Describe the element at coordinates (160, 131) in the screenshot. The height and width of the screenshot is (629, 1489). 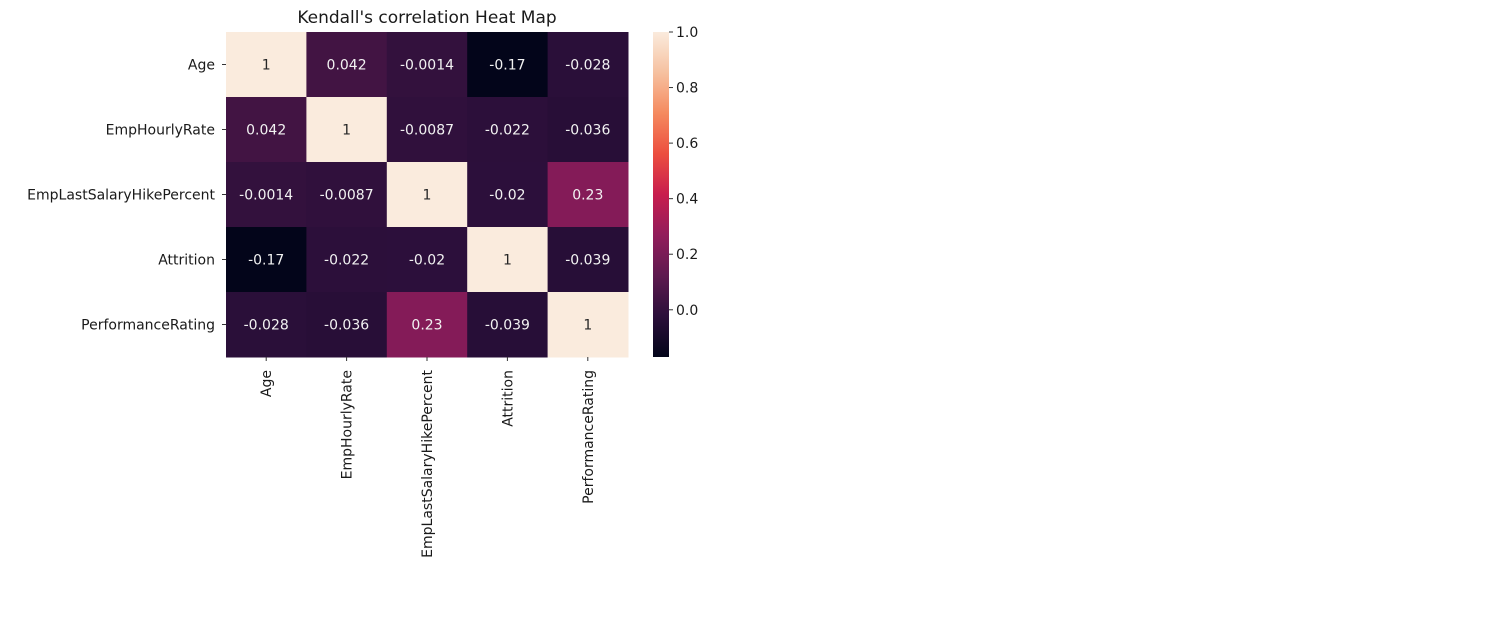
I see `row-label: EmpHourlyRate` at that location.